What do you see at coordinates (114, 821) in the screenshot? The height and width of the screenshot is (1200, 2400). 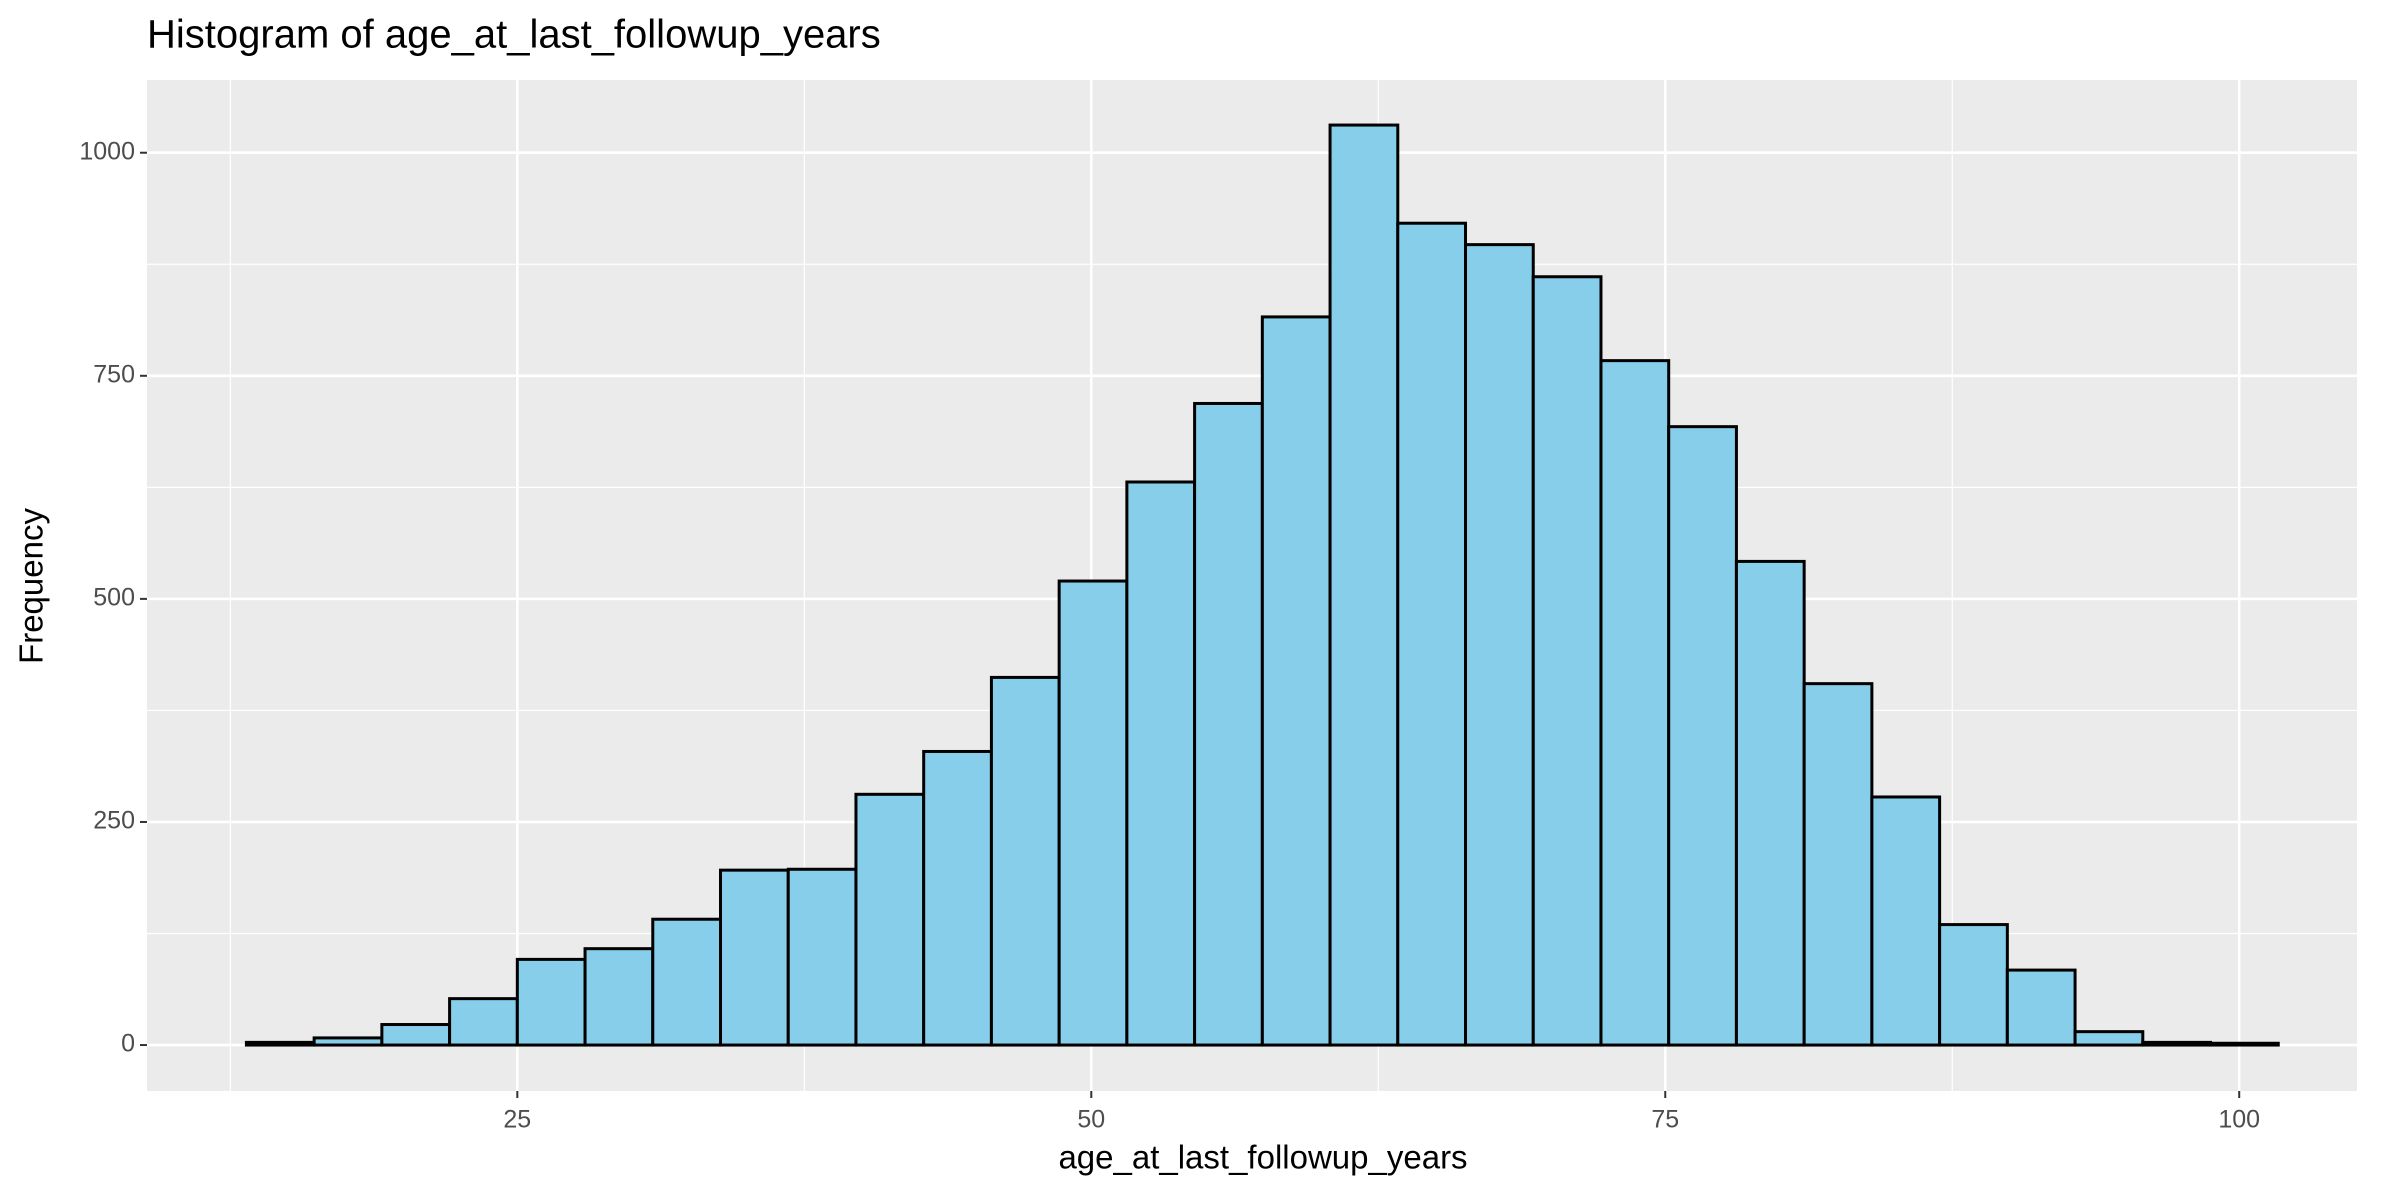 I see `y-tick-label: 250` at bounding box center [114, 821].